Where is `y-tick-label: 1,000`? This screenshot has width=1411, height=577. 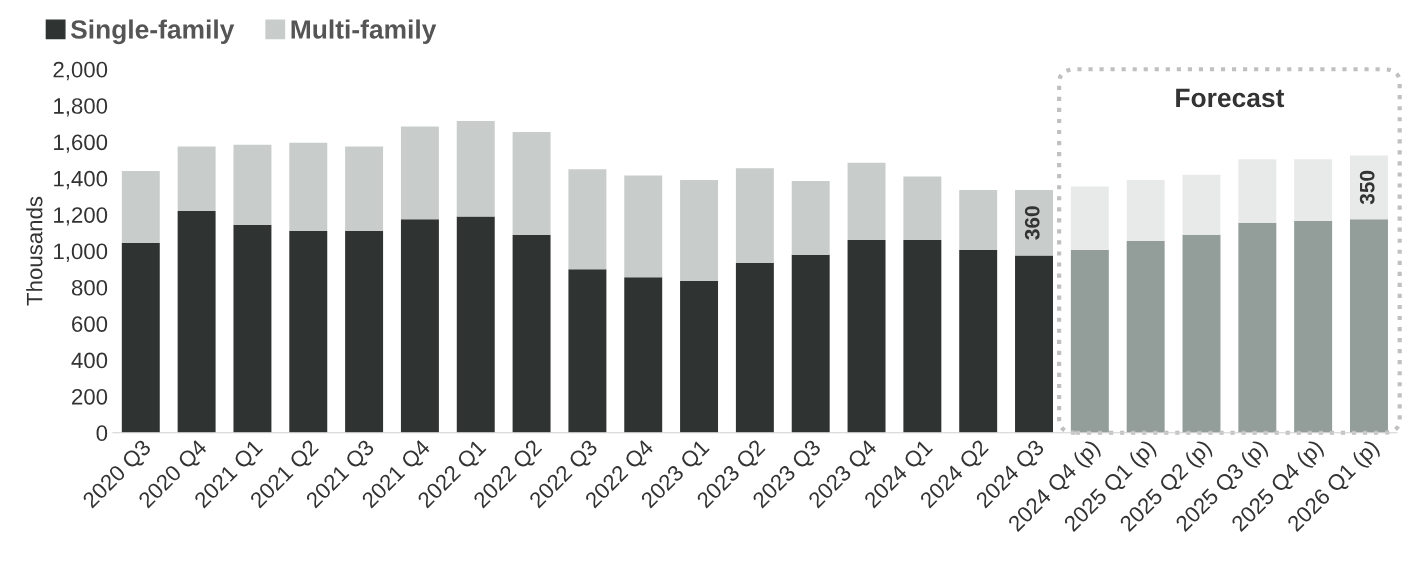 y-tick-label: 1,000 is located at coordinates (81, 252).